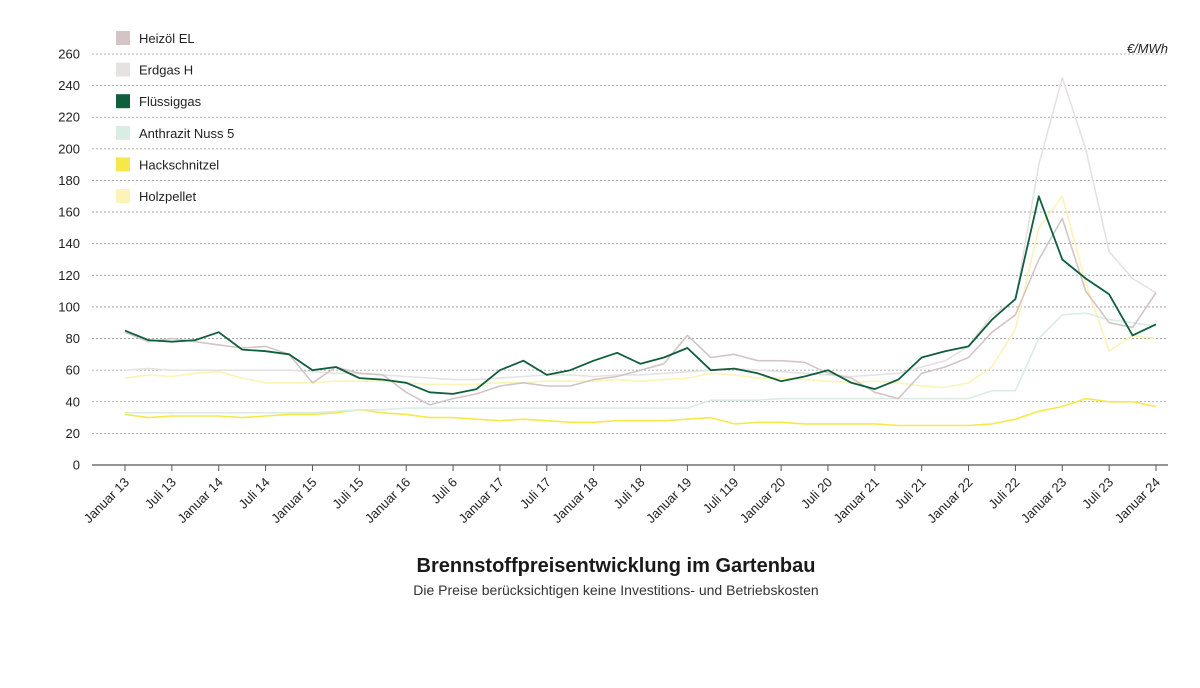 The height and width of the screenshot is (688, 1200). I want to click on y-tick-label: 100, so click(69, 306).